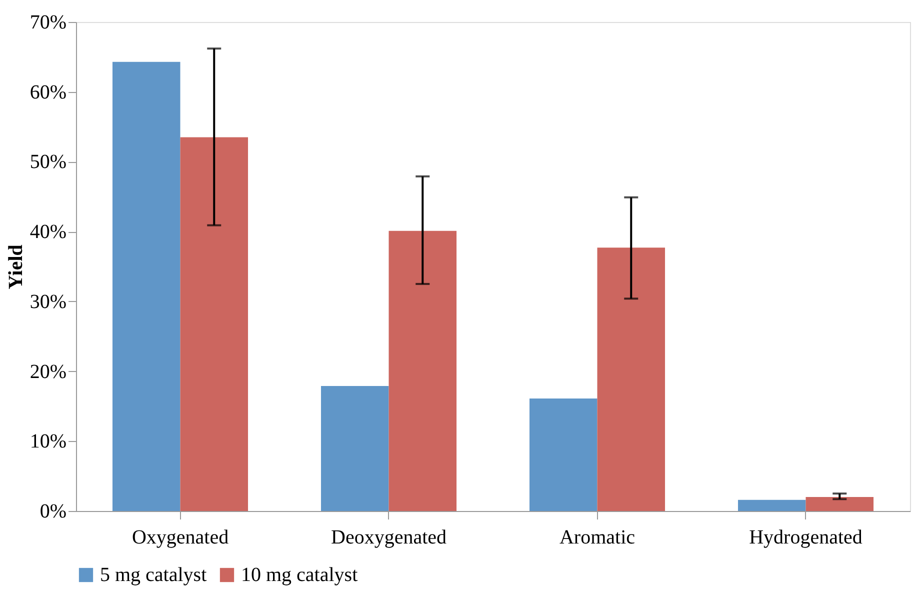  Describe the element at coordinates (180, 537) in the screenshot. I see `x-tick-label: Oxygenated` at that location.